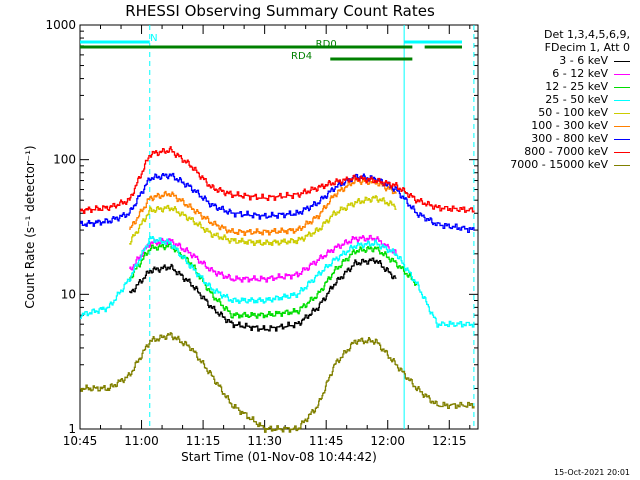 Image resolution: width=640 pixels, height=480 pixels. Describe the element at coordinates (569, 138) in the screenshot. I see `legend-entry-label: 300 - 800 keV` at that location.